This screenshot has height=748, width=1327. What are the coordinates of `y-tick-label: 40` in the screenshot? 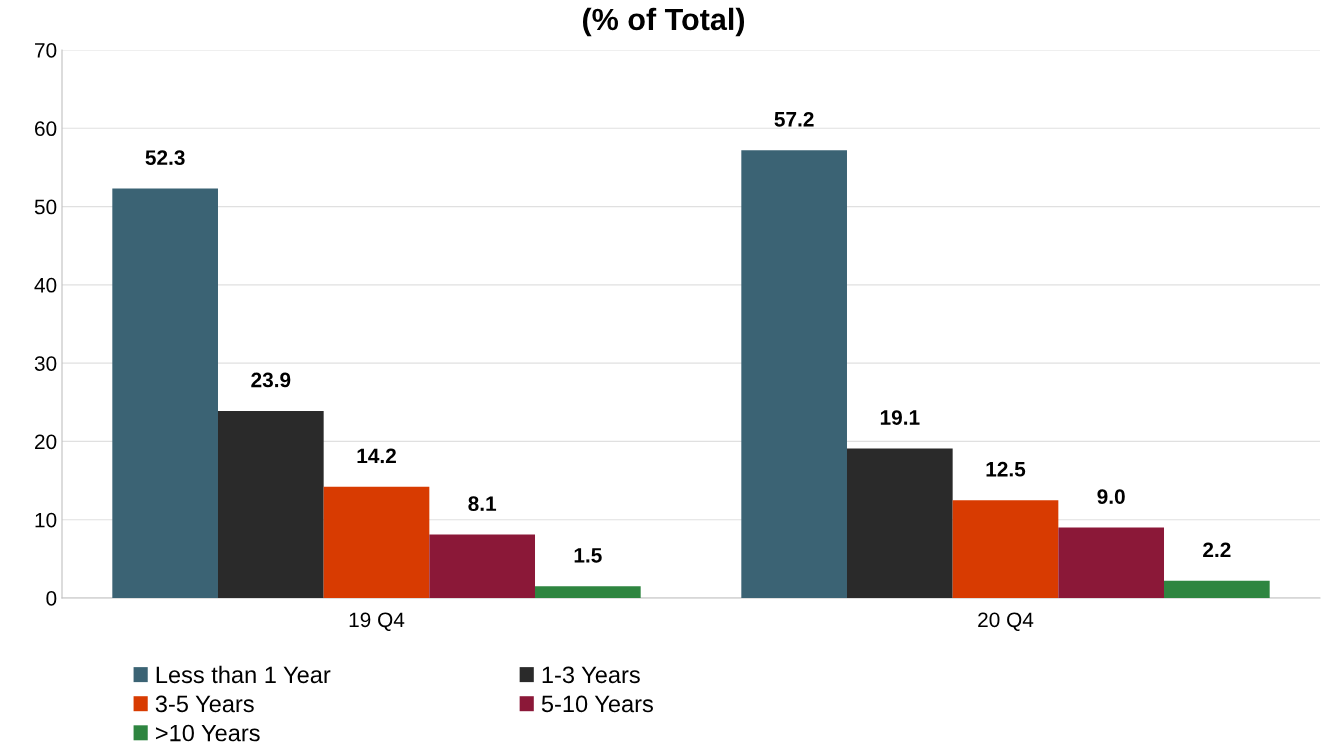 It's located at (45, 285).